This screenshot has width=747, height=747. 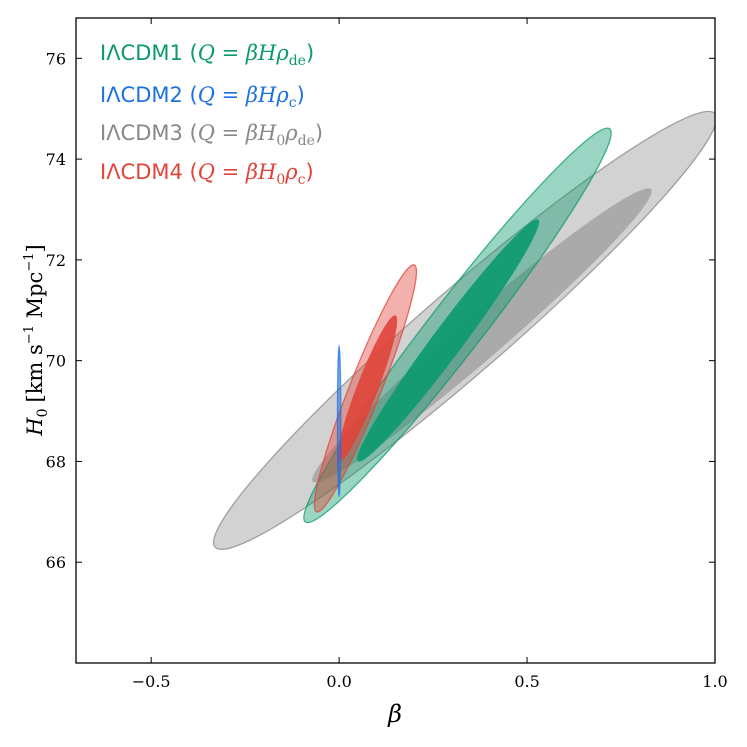 What do you see at coordinates (35, 248) in the screenshot?
I see `y-title-close: ]` at bounding box center [35, 248].